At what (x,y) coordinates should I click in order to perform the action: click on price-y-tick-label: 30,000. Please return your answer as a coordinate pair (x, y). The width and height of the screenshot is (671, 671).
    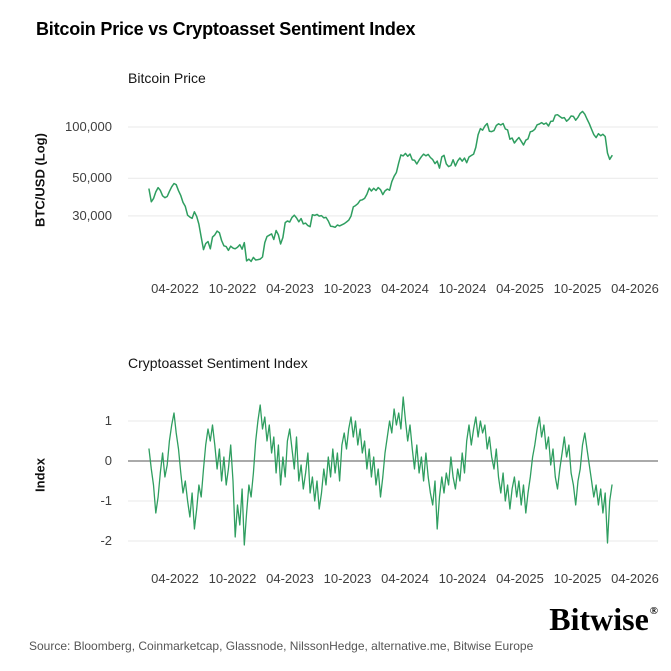
    Looking at the image, I should click on (92, 215).